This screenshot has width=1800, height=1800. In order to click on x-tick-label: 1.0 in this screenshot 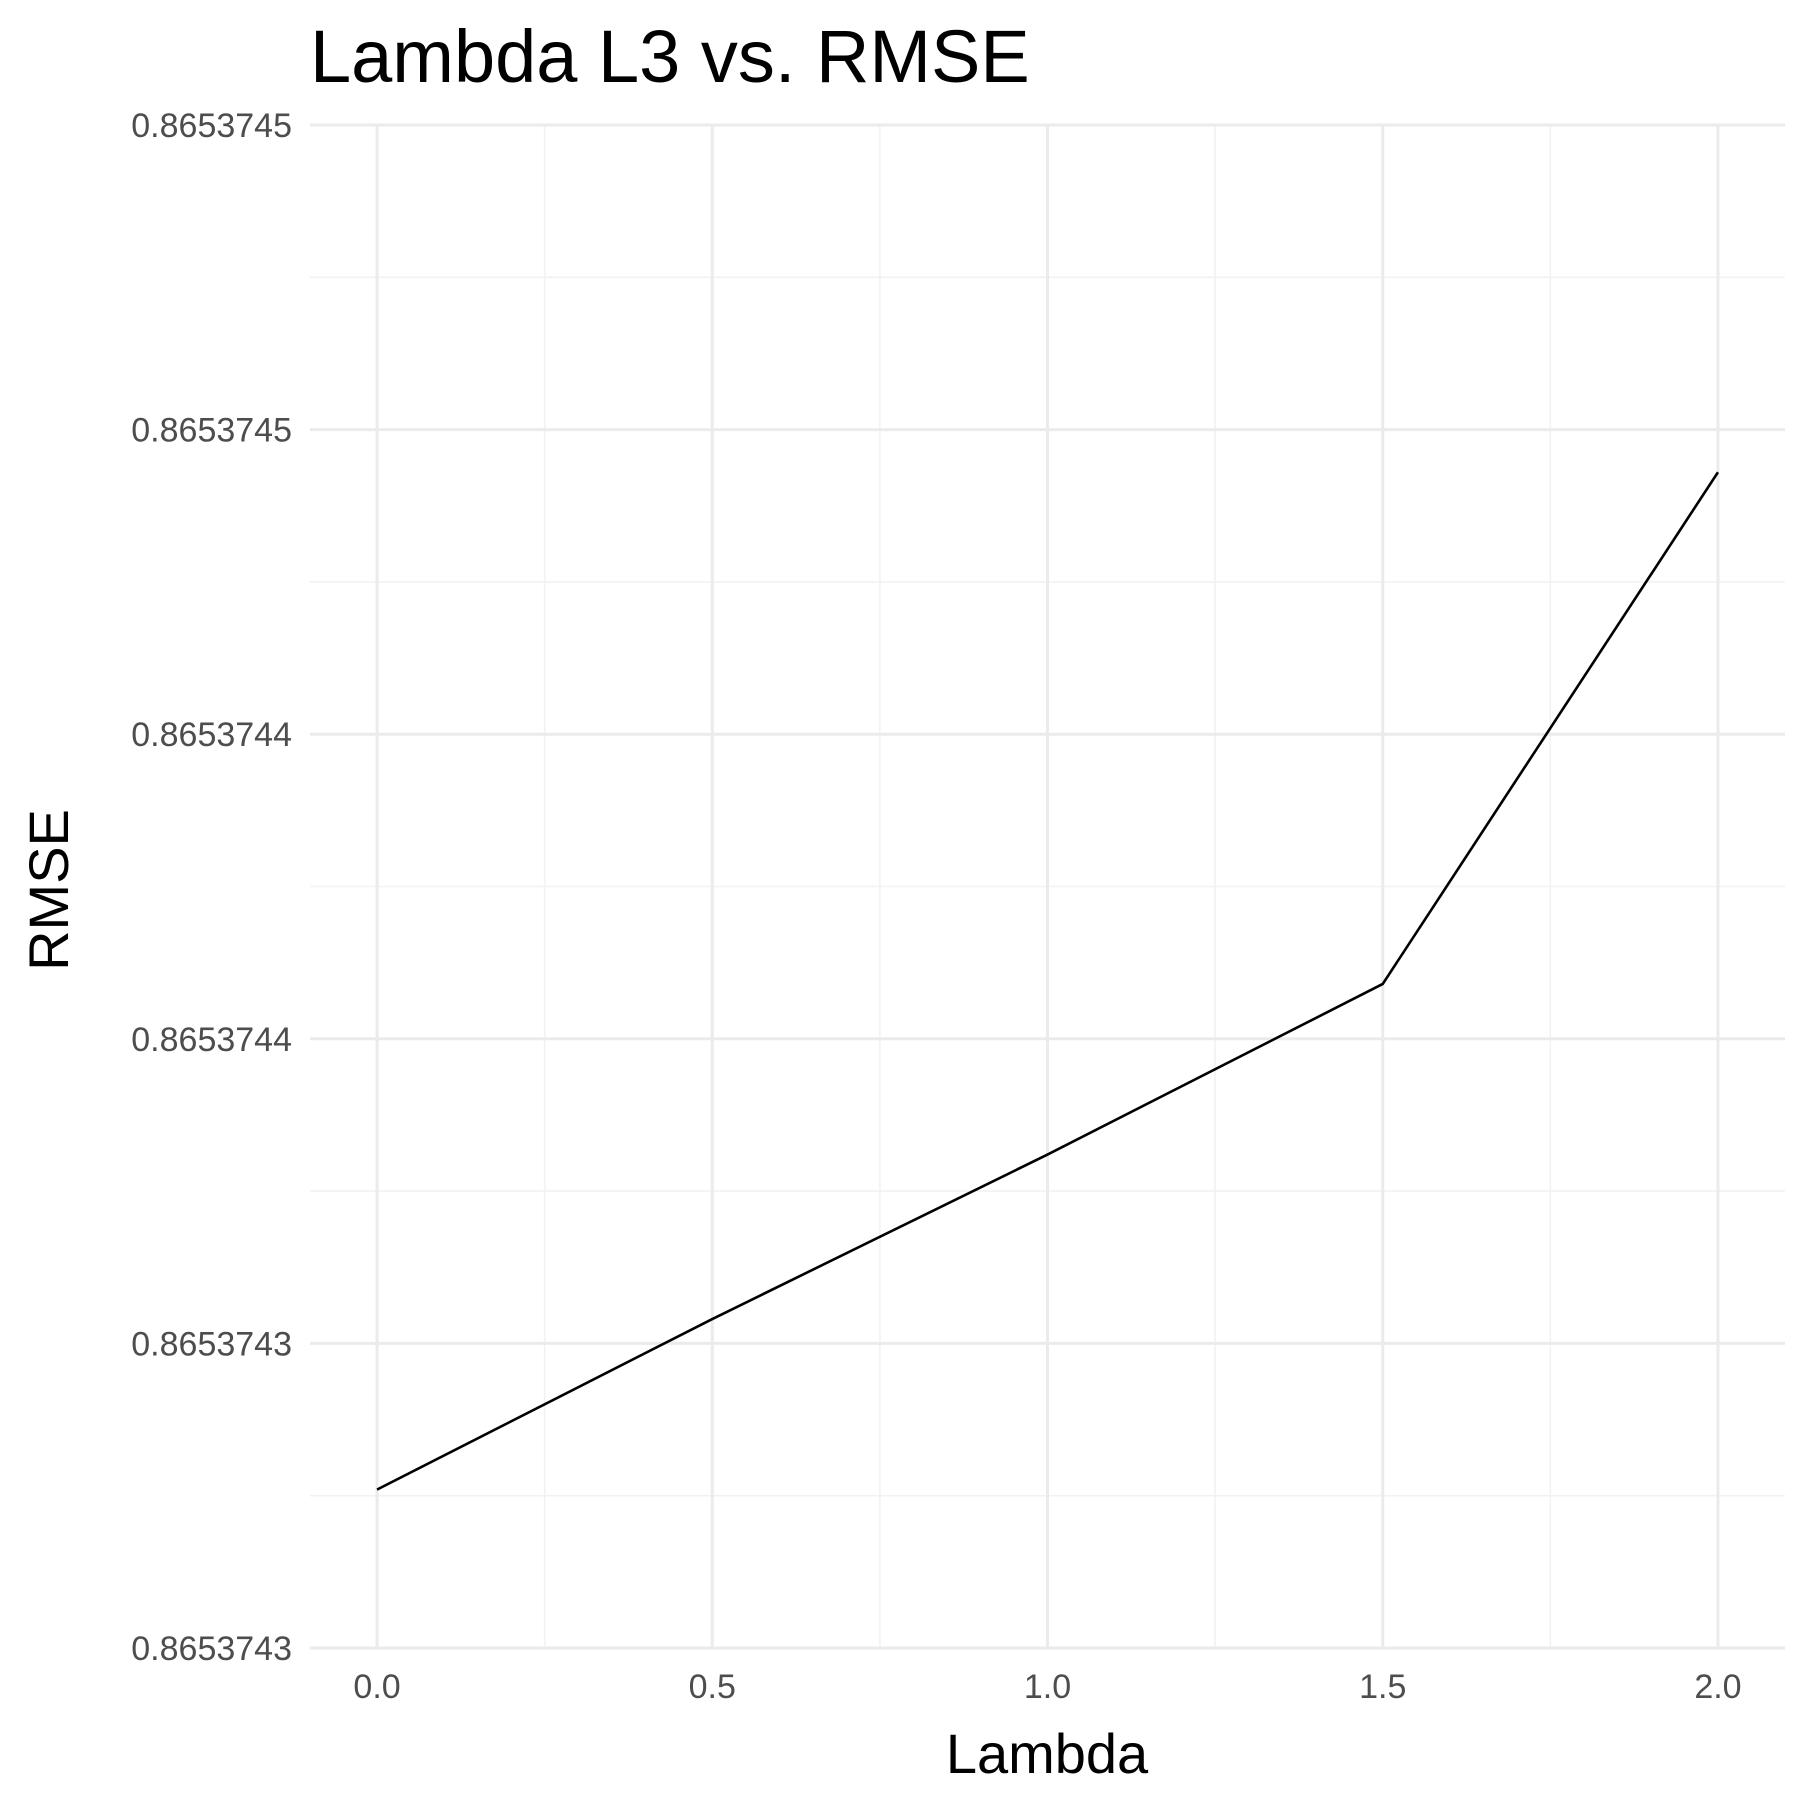, I will do `click(1047, 1687)`.